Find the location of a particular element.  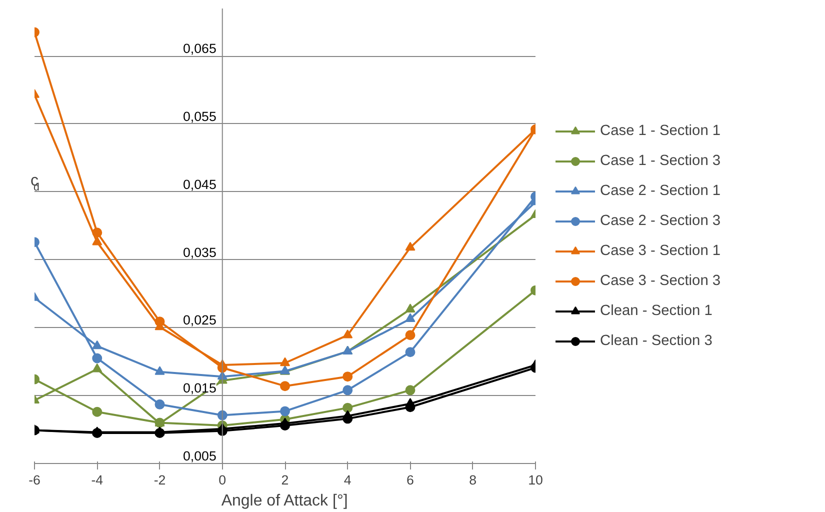

legend-label: Clean - Section 3 is located at coordinates (656, 340).